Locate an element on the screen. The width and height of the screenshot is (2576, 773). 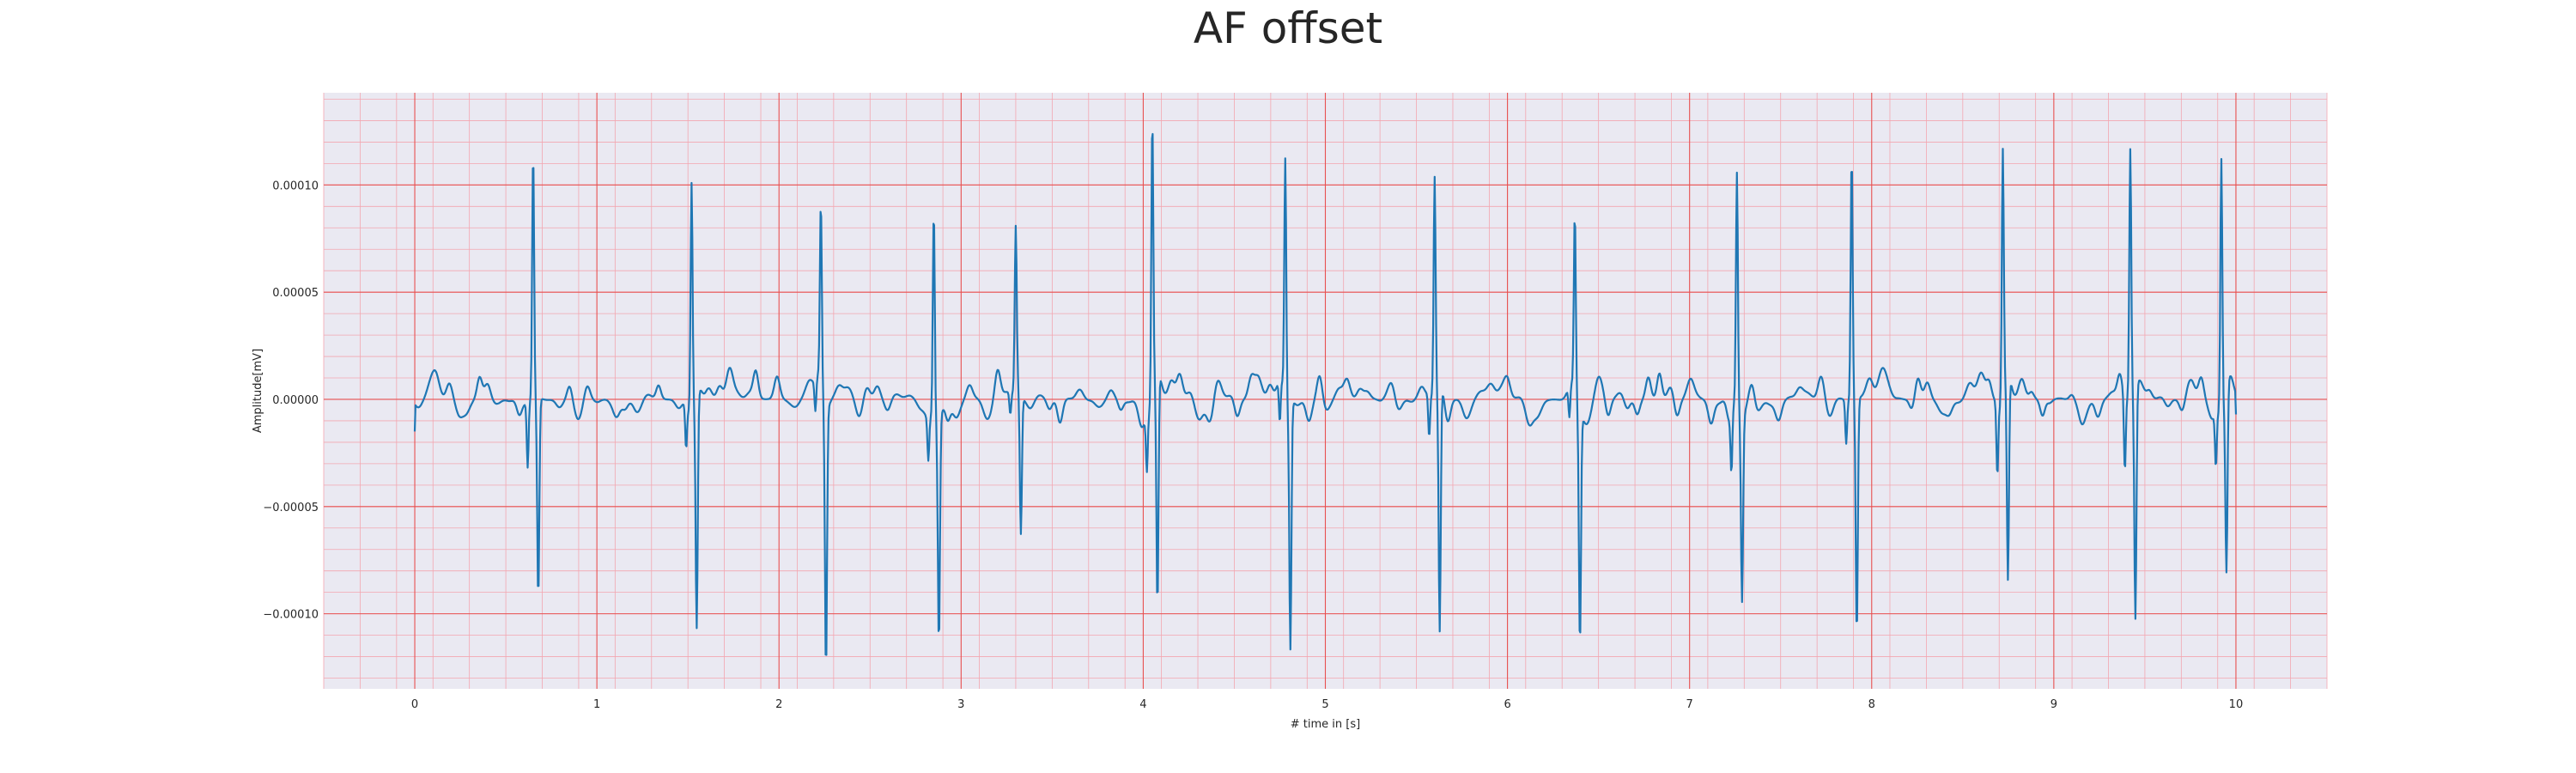
x-axis-label: # time in [s] is located at coordinates (1325, 724).